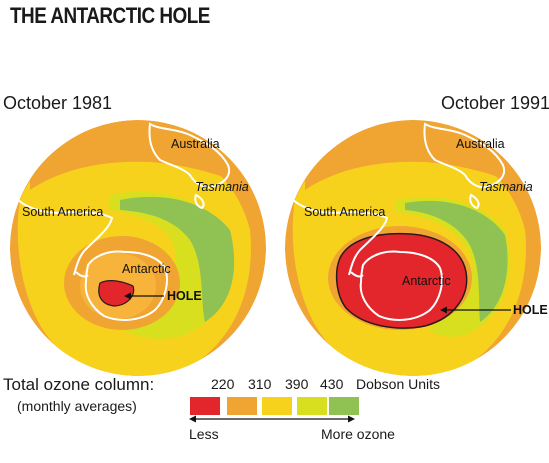 This screenshot has width=549, height=463. I want to click on page-title: THE ANTARCTIC HOLE, so click(110, 15).